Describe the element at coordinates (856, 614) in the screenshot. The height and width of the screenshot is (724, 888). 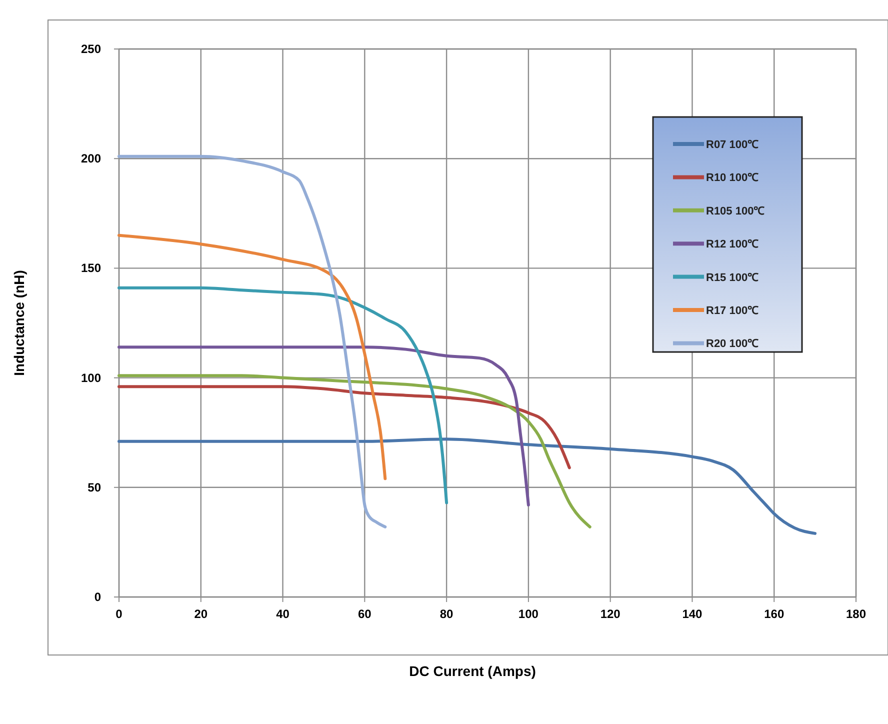
I see `x-tick-label: 180` at that location.